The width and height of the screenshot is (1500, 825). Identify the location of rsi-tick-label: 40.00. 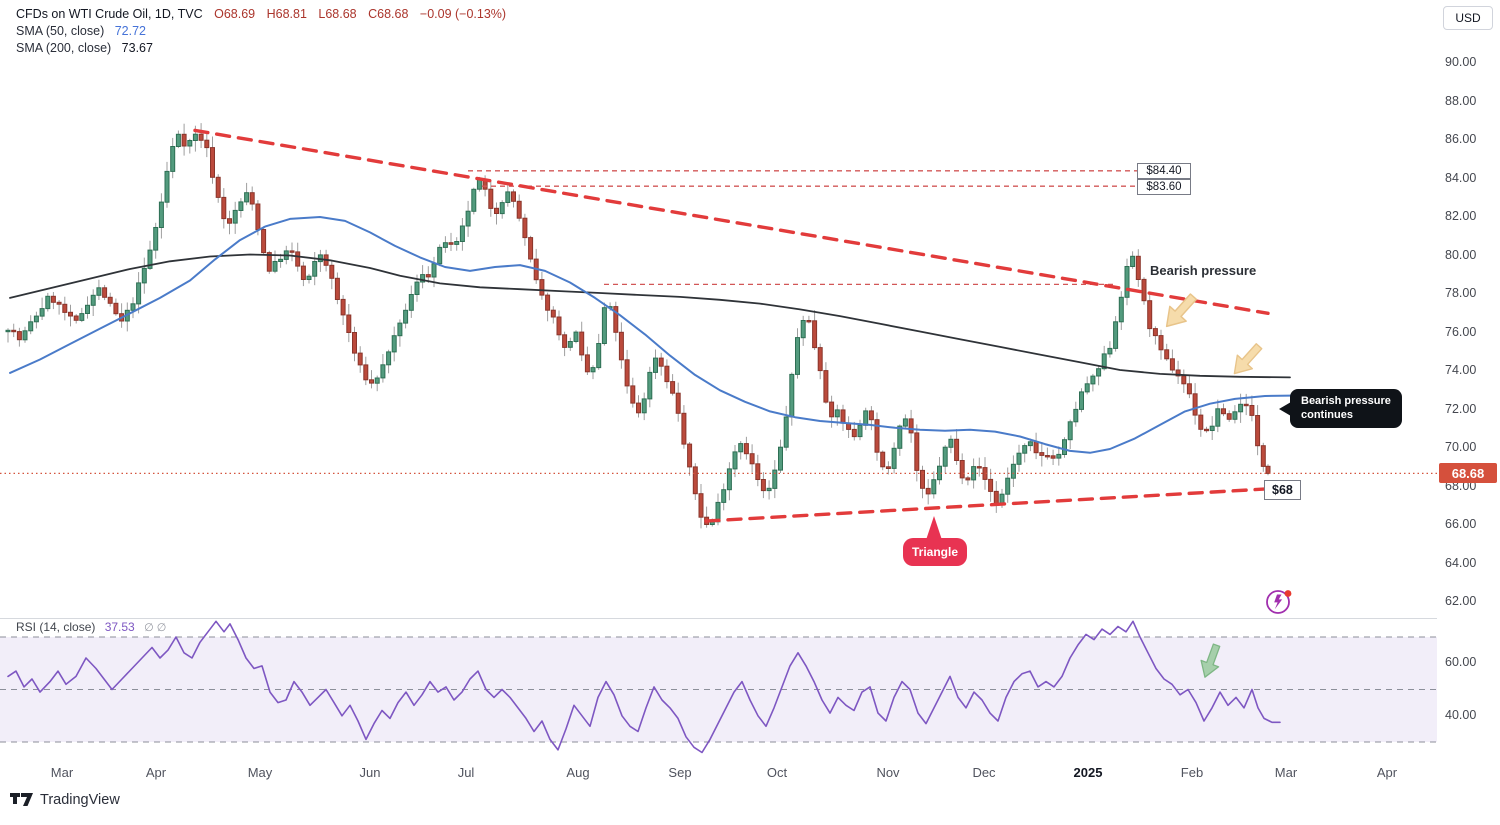
(1461, 714).